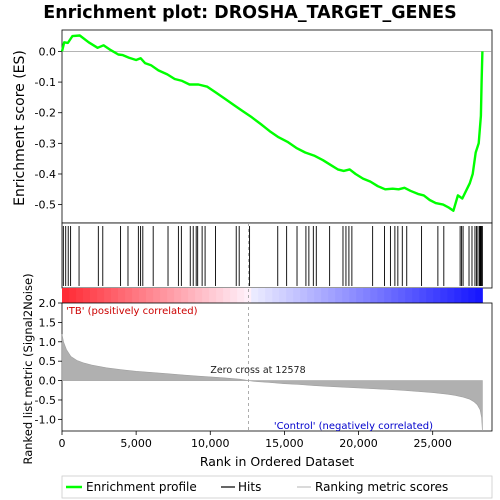 This screenshot has height=500, width=500. Describe the element at coordinates (48, 51) in the screenshot. I see `es-y-tick-label: 0.0` at that location.